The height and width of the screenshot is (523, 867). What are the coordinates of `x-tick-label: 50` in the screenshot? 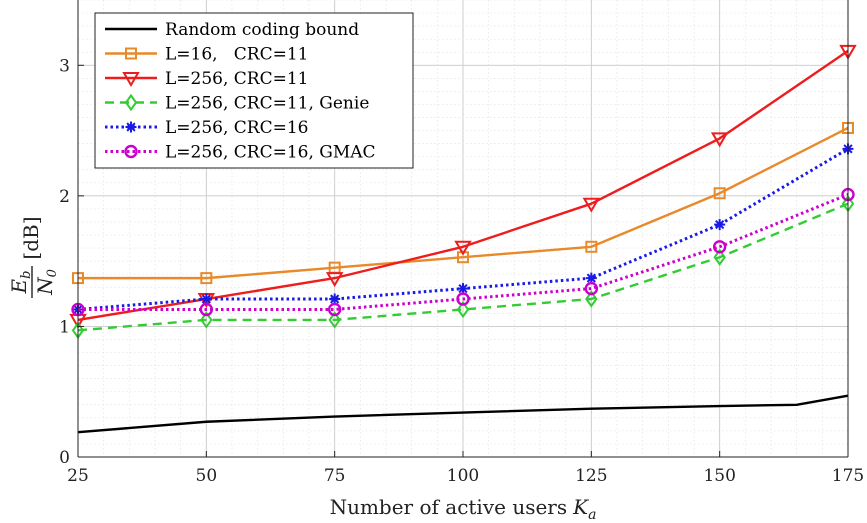 It's located at (207, 476).